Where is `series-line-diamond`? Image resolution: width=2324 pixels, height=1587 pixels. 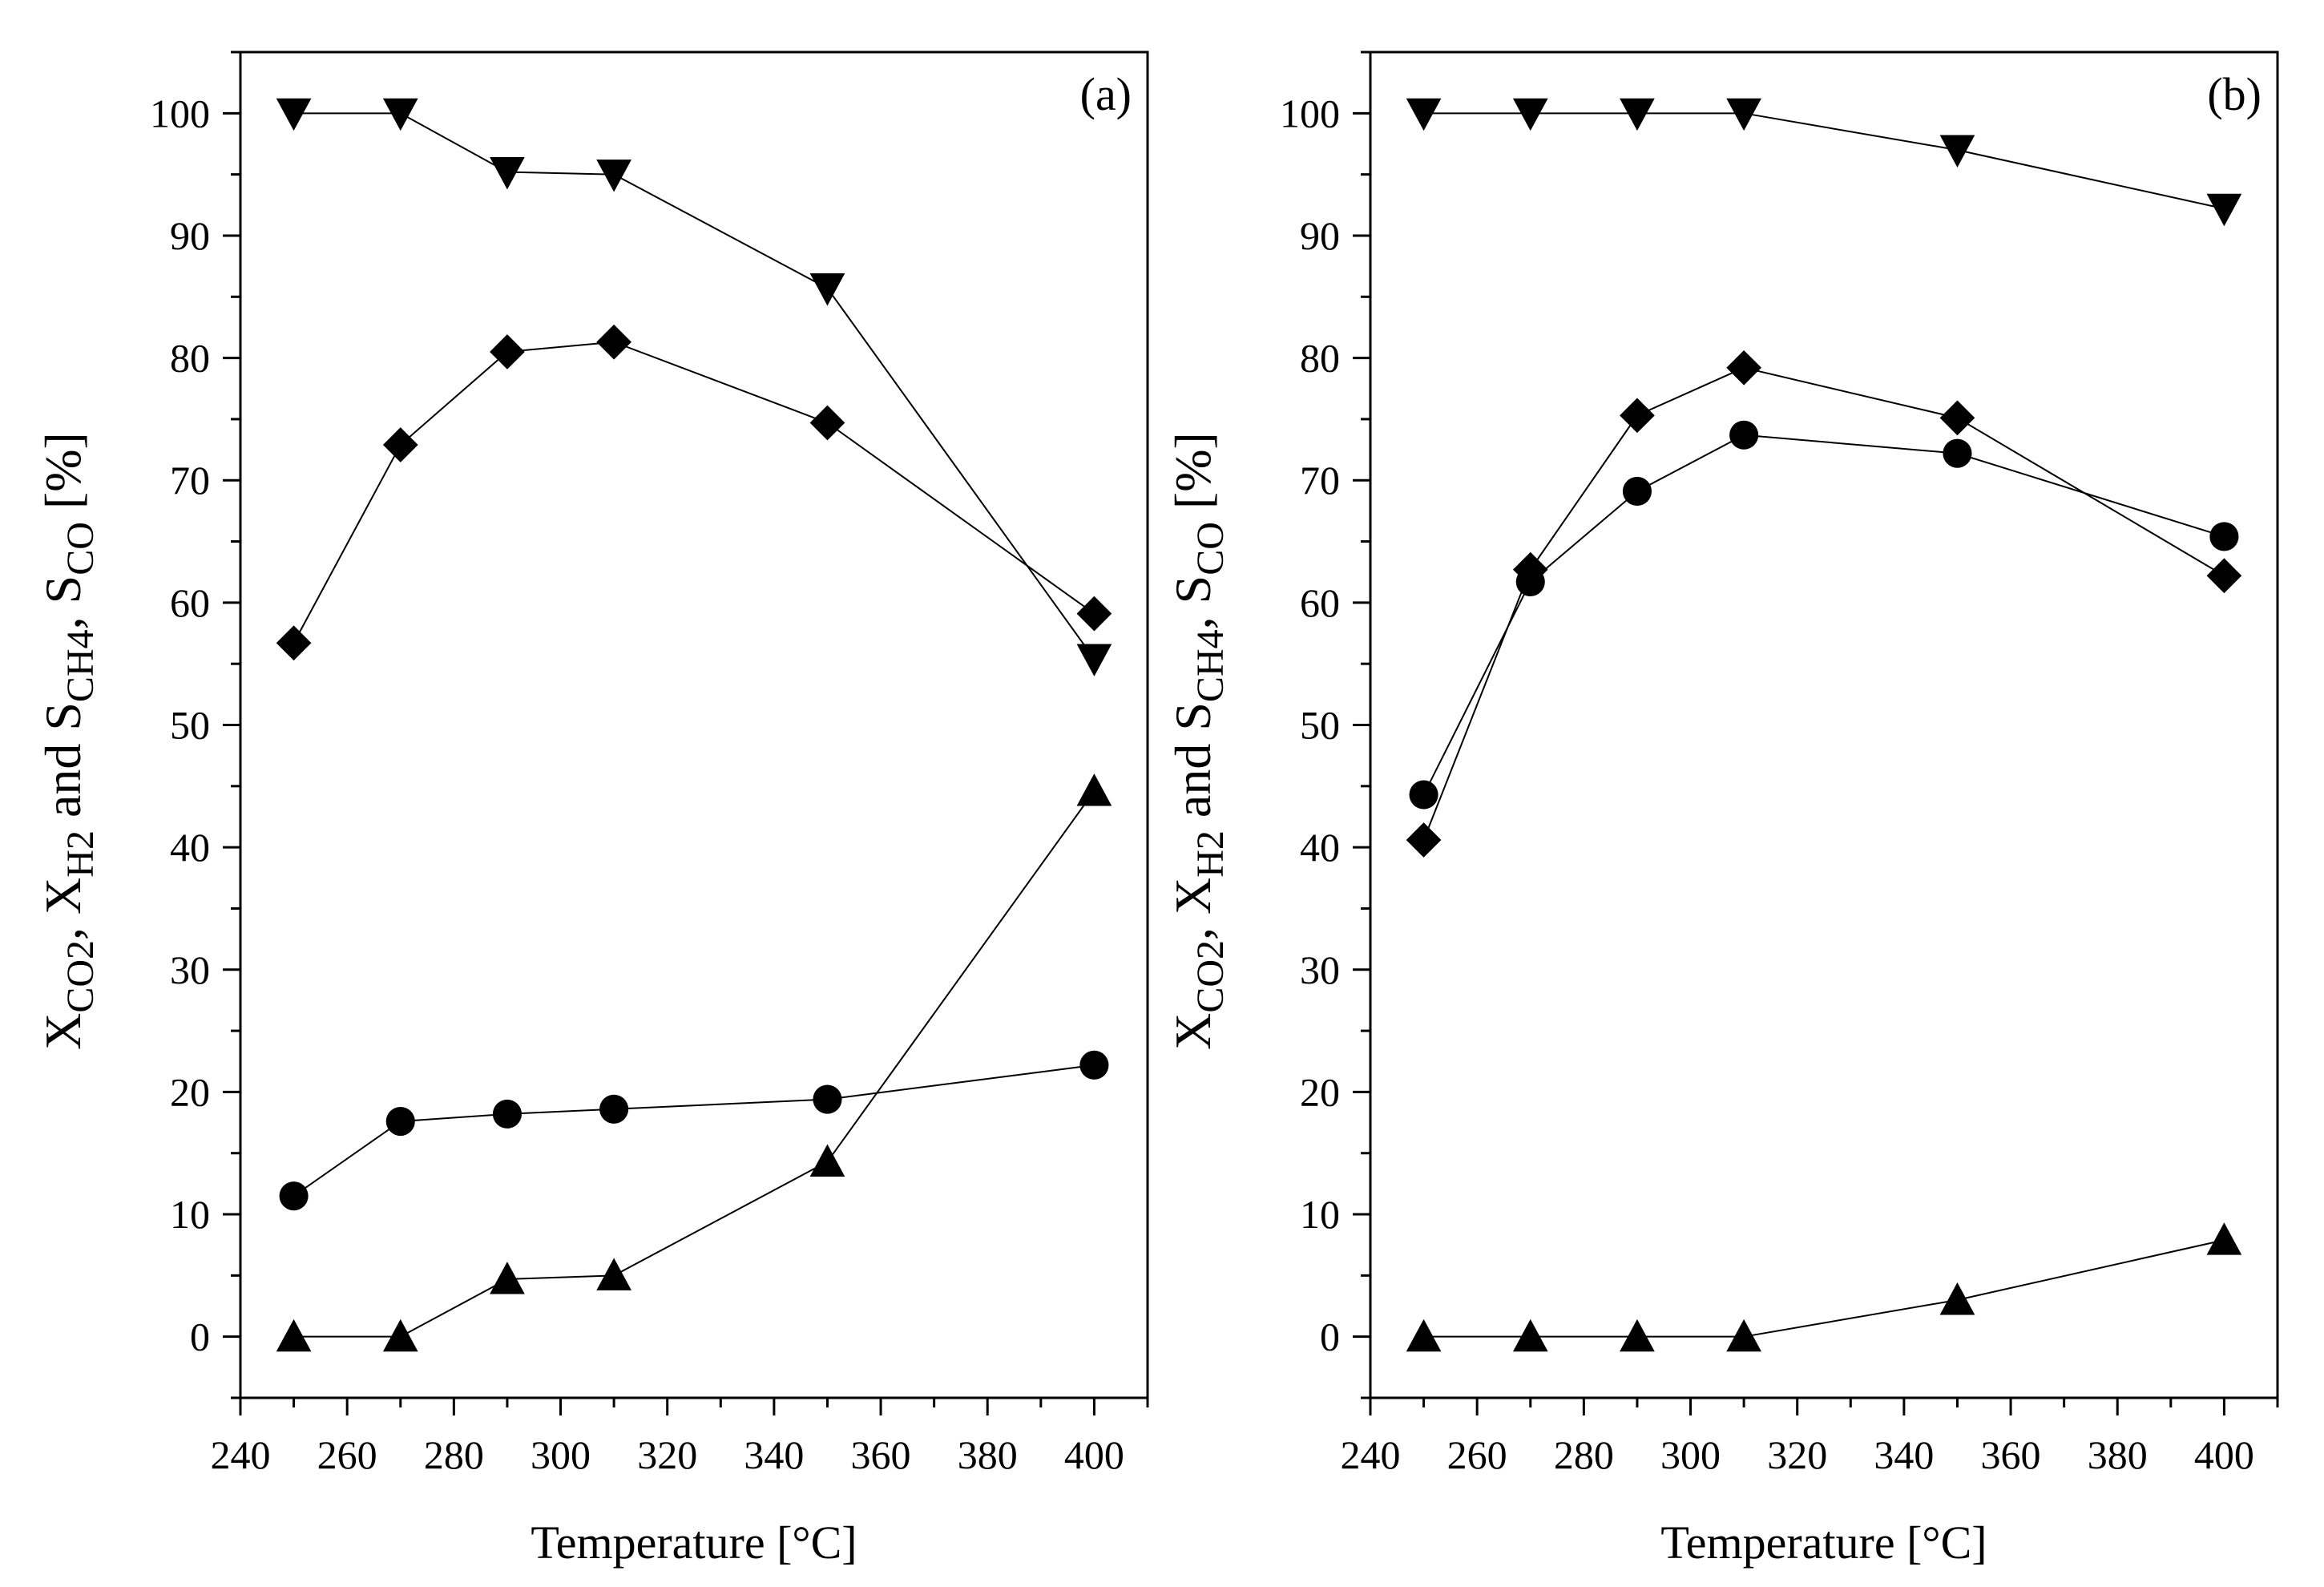
series-line-diamond is located at coordinates (1823, 603).